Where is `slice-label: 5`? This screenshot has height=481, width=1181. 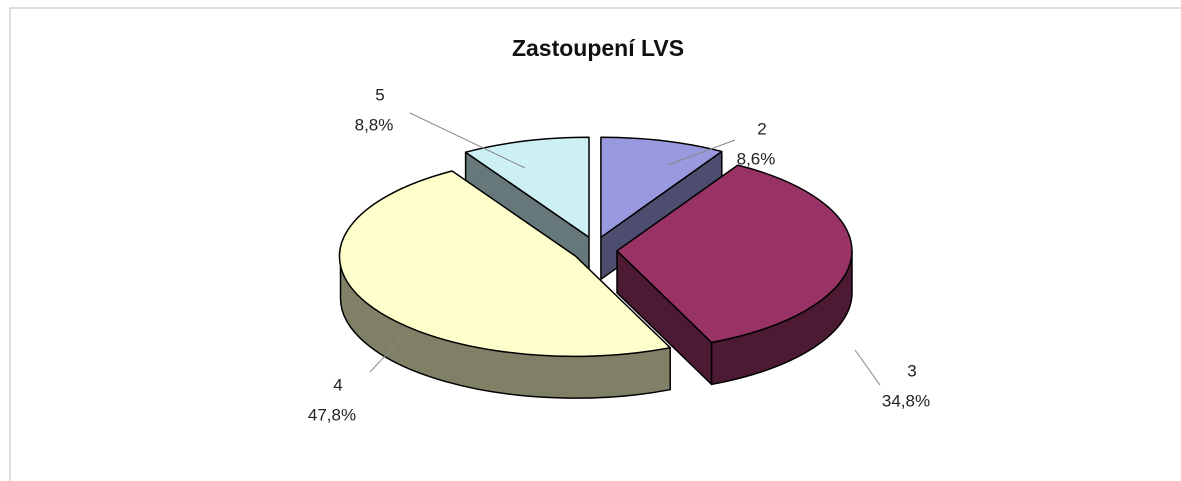 slice-label: 5 is located at coordinates (379, 94).